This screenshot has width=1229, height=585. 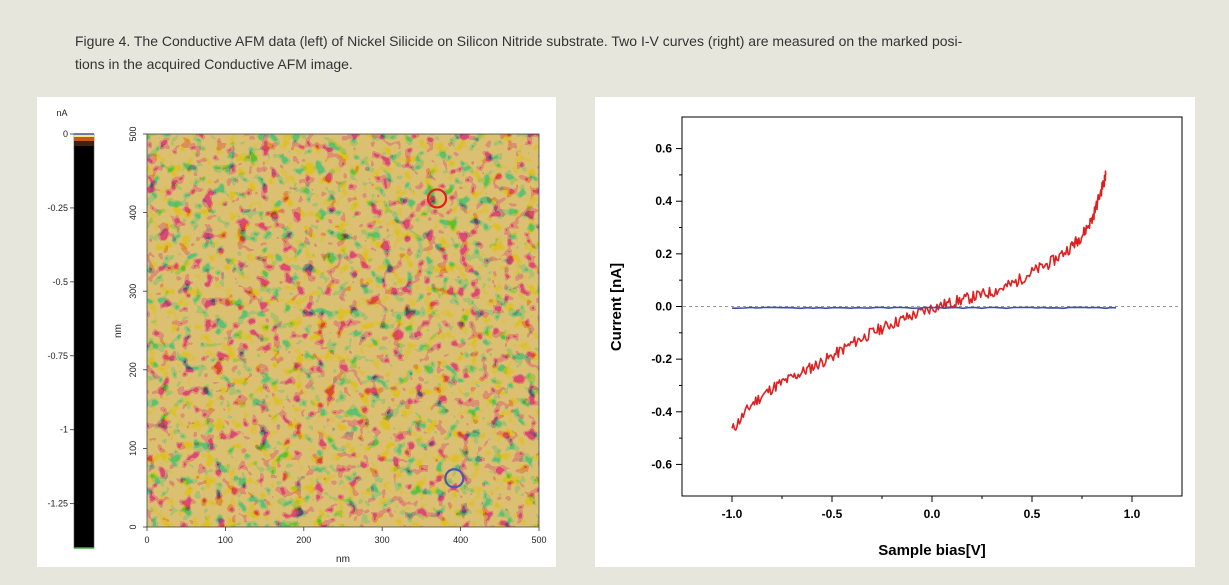 What do you see at coordinates (84, 341) in the screenshot?
I see `colorbar` at bounding box center [84, 341].